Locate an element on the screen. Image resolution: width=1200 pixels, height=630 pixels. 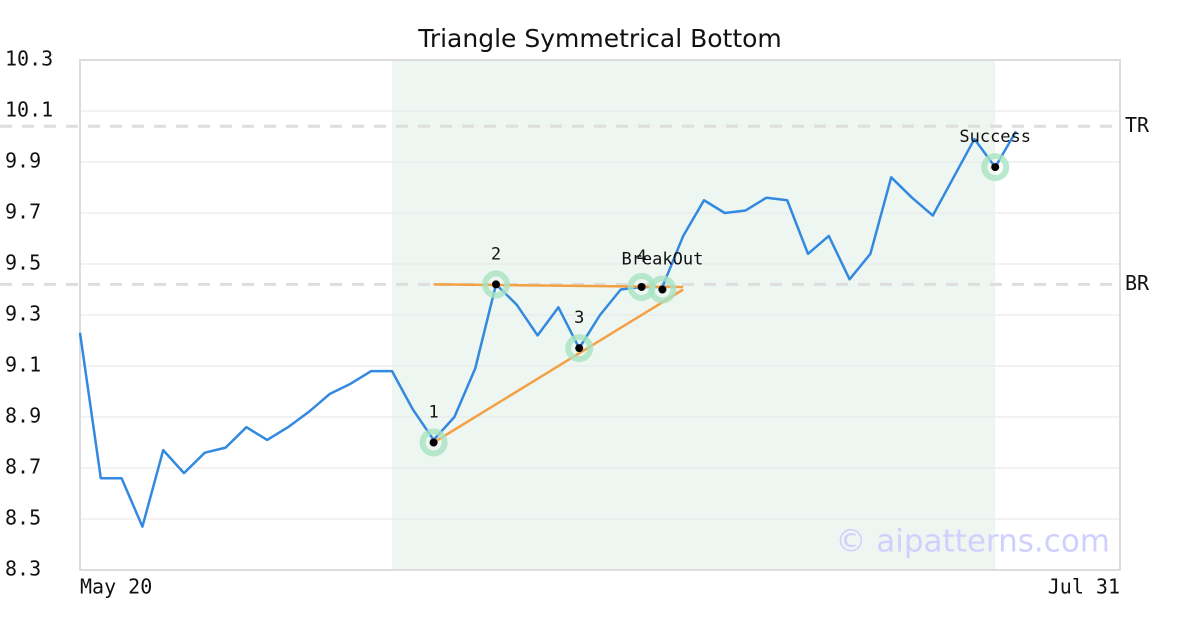
reference-label: BR is located at coordinates (1137, 283).